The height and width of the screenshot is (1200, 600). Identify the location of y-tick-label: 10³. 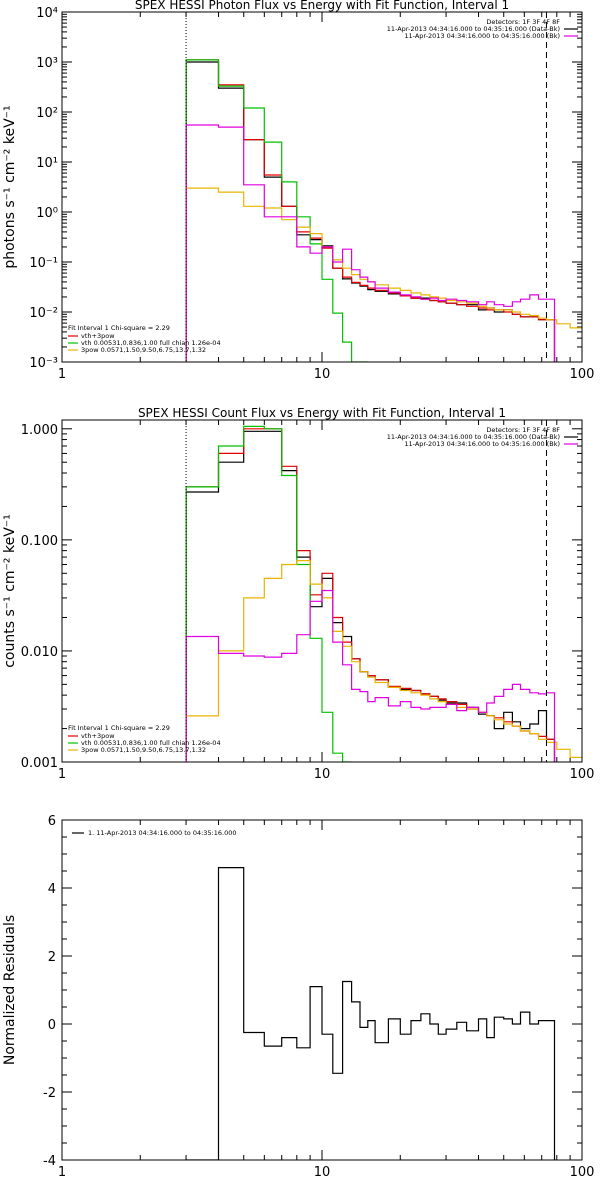
(47, 63).